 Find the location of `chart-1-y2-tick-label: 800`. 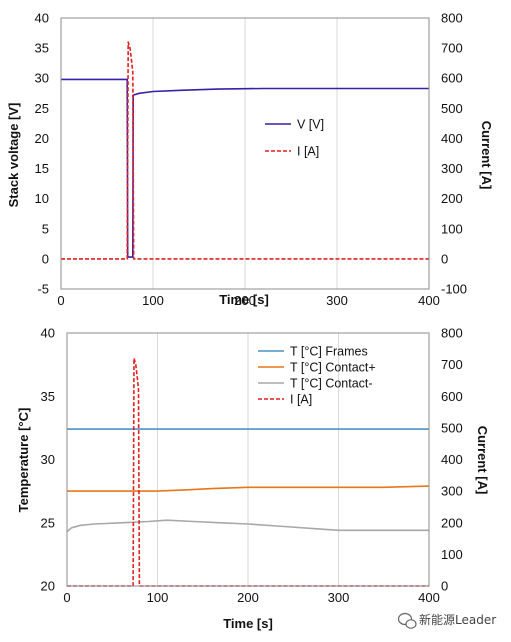

chart-1-y2-tick-label: 800 is located at coordinates (452, 18).